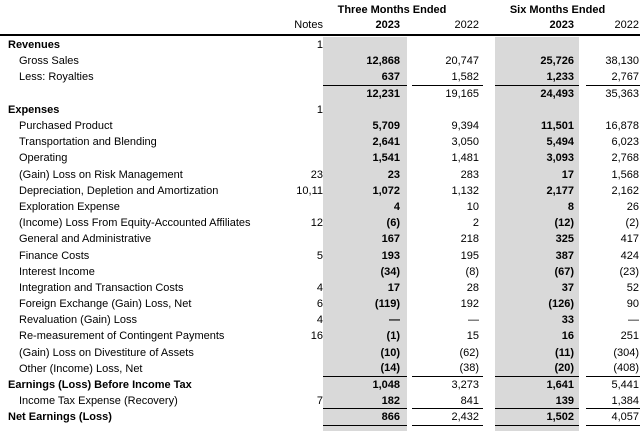 This screenshot has width=640, height=431. I want to click on value-three-months-2022: 10, so click(472, 206).